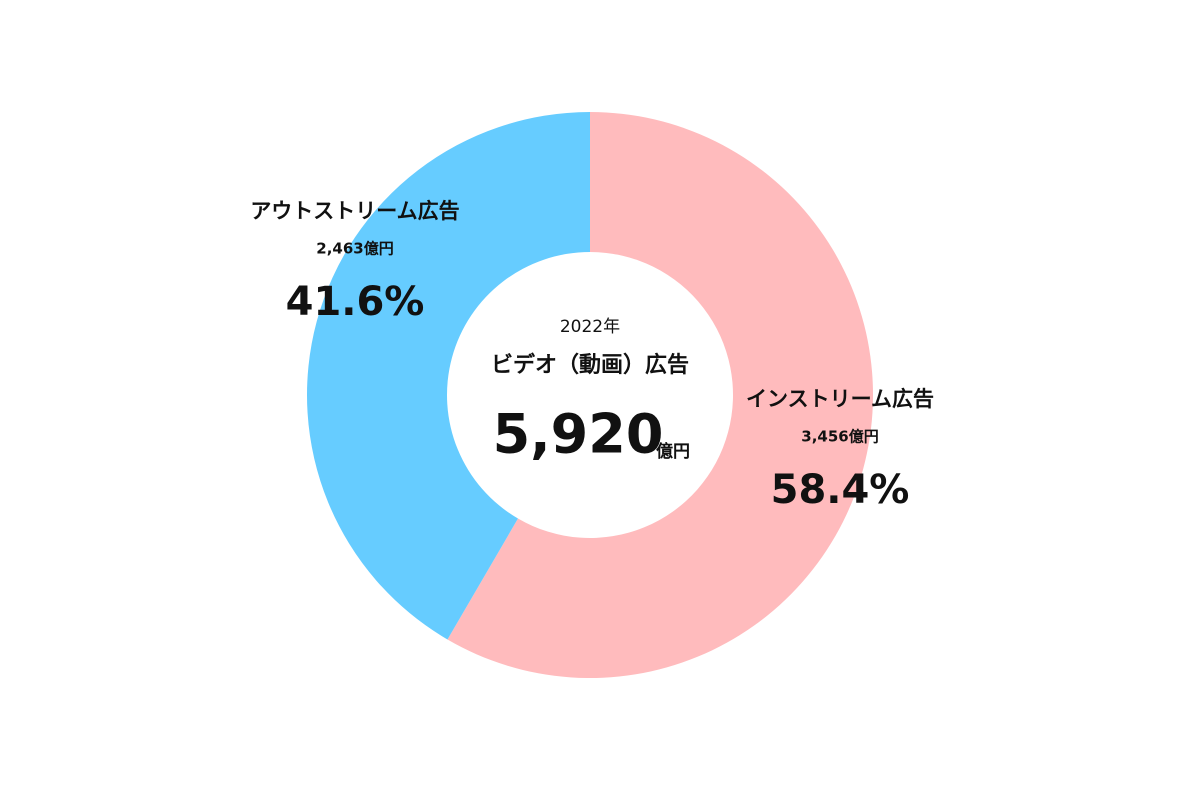 The width and height of the screenshot is (1200, 800). I want to click on slice-percent: 41.6%, so click(355, 302).